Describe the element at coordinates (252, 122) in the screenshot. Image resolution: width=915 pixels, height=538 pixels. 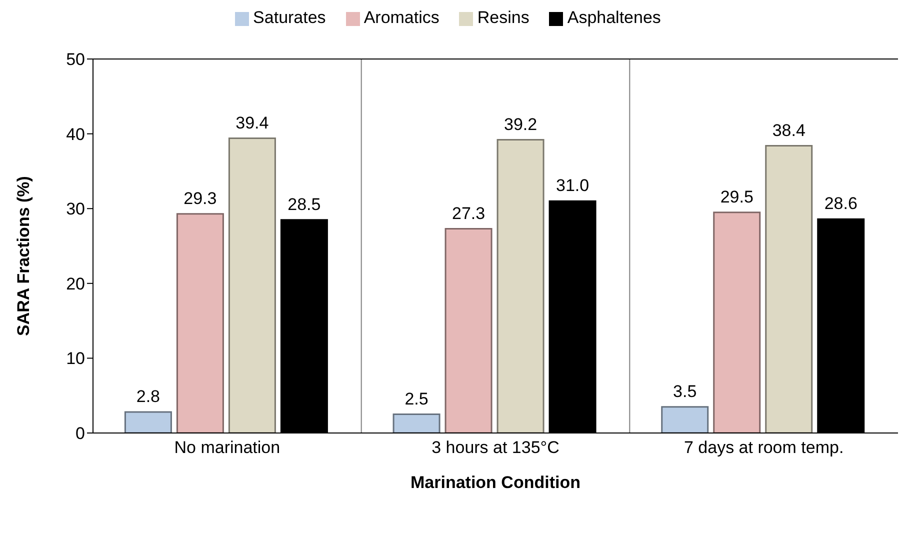
I see `data-label: 39.4` at that location.